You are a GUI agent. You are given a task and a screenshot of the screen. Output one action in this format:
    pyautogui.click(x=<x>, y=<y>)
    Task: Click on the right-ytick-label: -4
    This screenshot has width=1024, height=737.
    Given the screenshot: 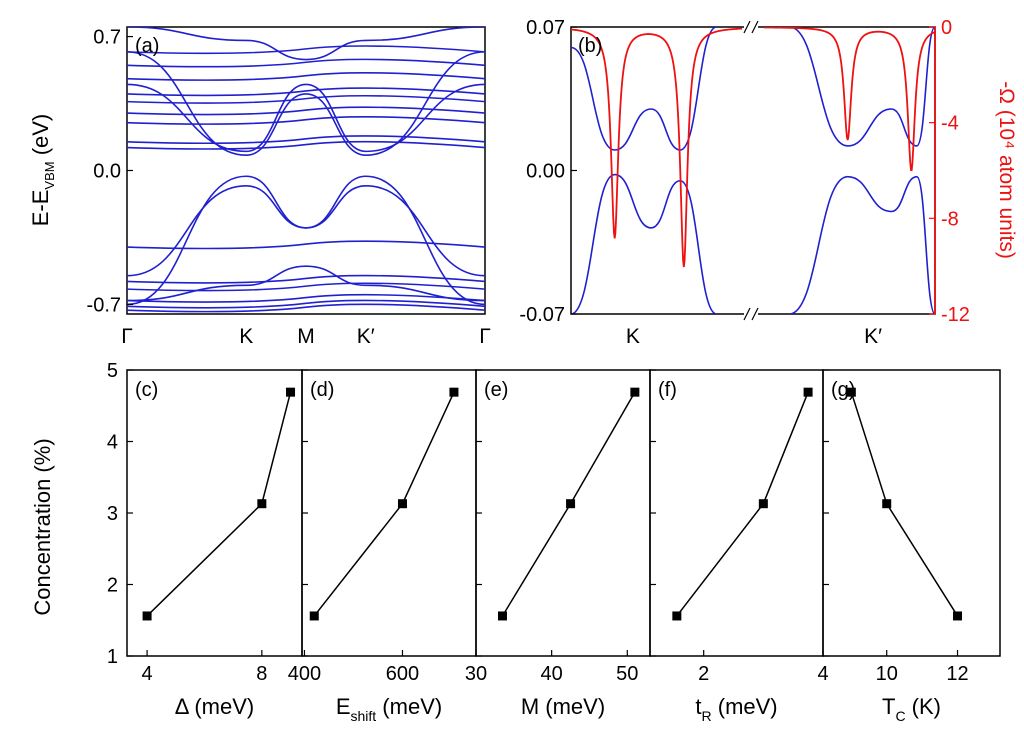 What is the action you would take?
    pyautogui.click(x=950, y=124)
    